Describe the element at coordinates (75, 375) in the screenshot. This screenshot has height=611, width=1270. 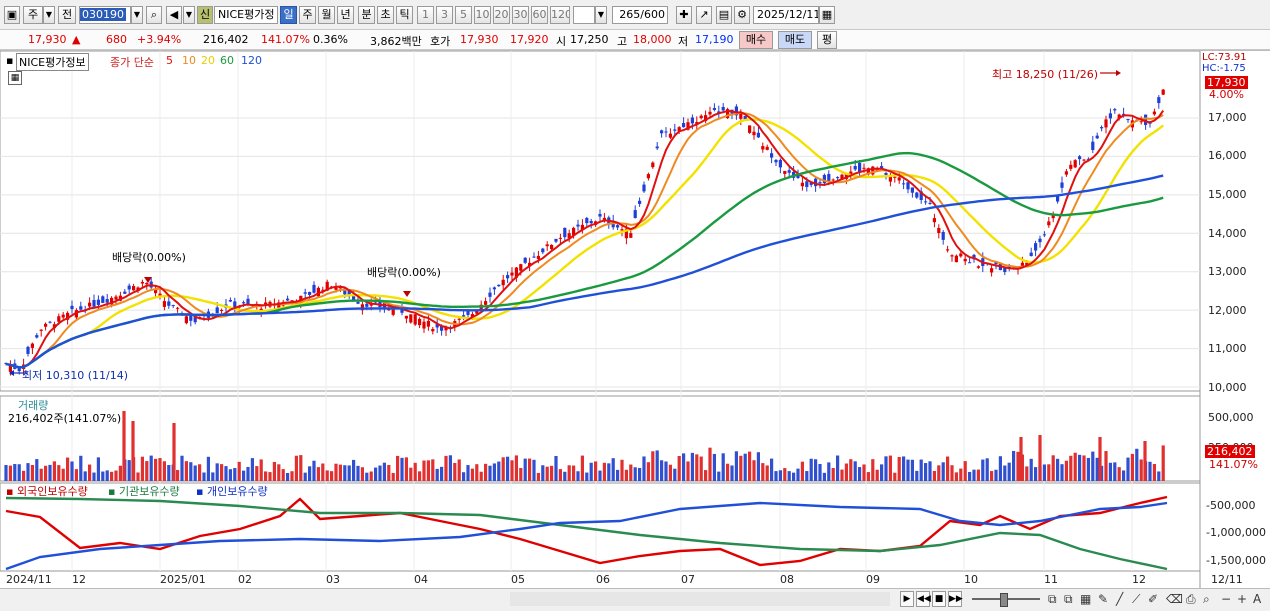
I see `low-annotation: 최저 10,310 (11/14)` at that location.